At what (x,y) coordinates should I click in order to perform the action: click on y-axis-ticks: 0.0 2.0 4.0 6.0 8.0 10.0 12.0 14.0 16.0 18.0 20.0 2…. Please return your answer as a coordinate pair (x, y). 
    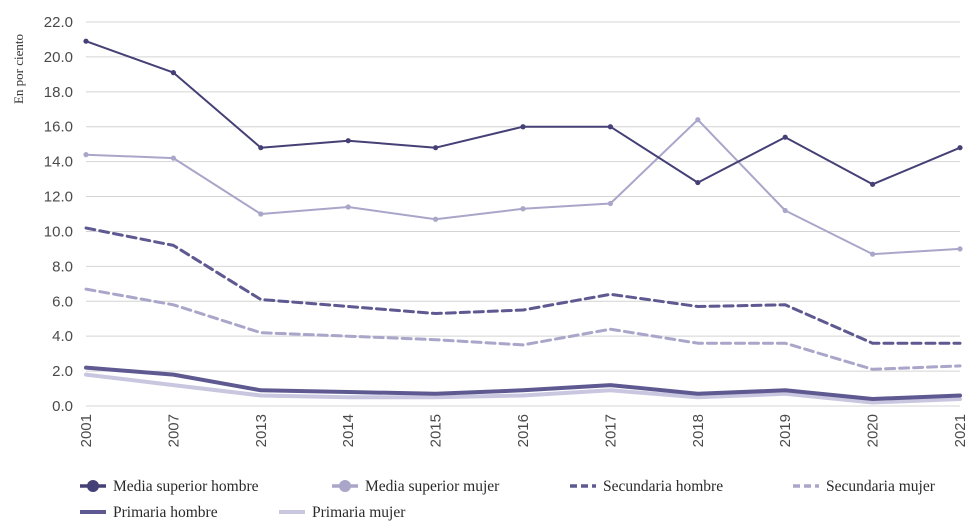
    Looking at the image, I should click on (58, 214).